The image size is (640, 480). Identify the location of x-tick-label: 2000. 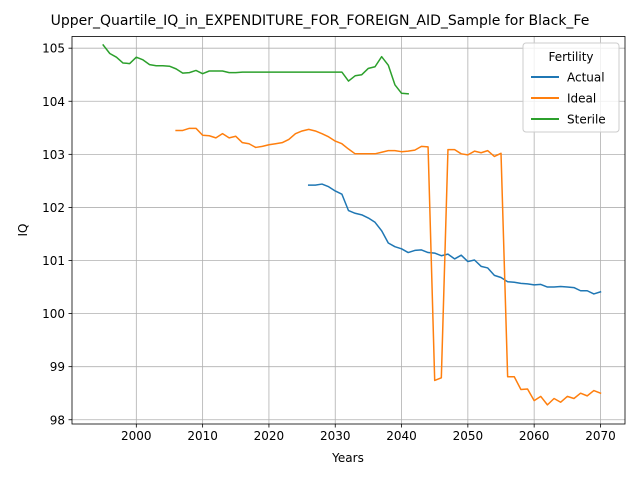
(136, 436).